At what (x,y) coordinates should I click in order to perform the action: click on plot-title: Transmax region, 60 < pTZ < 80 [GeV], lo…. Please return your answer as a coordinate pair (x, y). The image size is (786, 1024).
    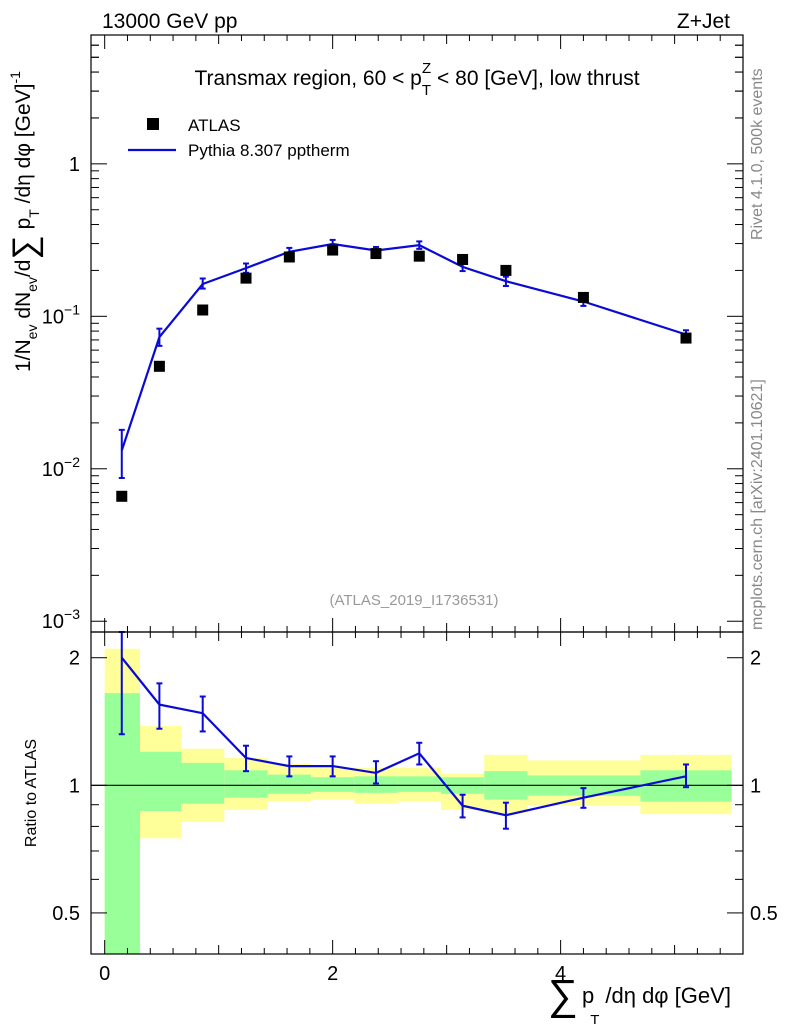
    Looking at the image, I should click on (416, 79).